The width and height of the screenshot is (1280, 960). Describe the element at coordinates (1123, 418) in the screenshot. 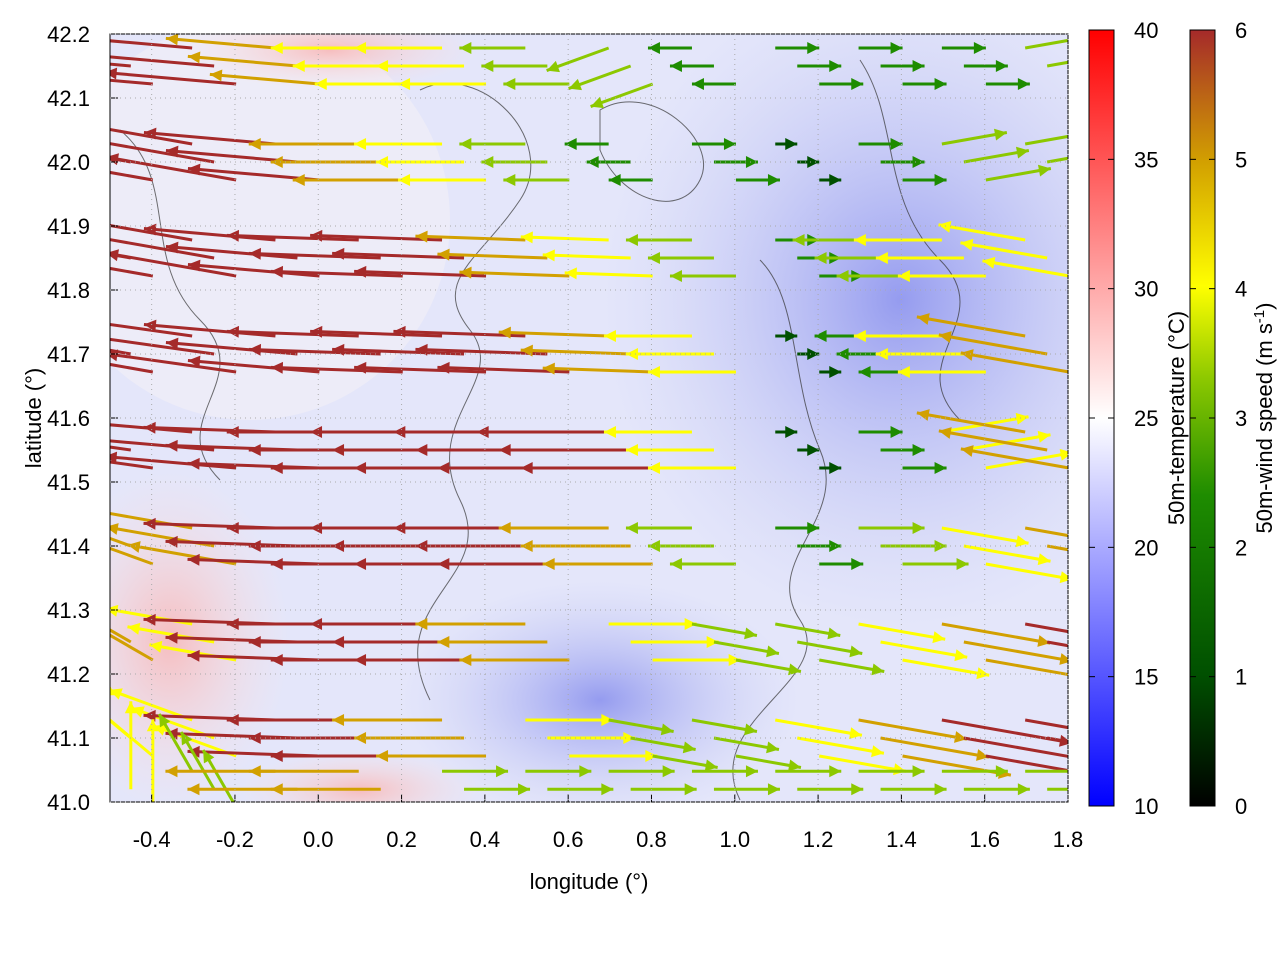

I see `temperature-colorbar-ticks: 10 15 20 25 30 35 40` at that location.